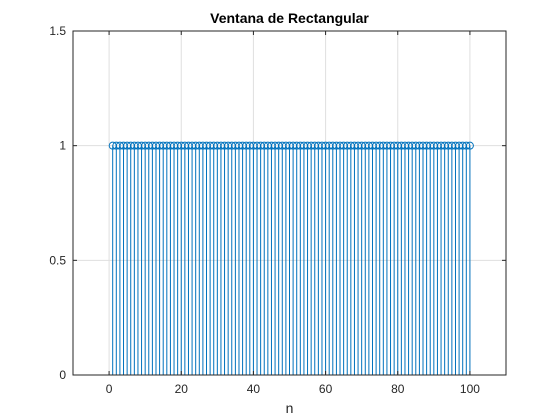  Describe the element at coordinates (57, 31) in the screenshot. I see `y-tick-label: 1.5` at that location.